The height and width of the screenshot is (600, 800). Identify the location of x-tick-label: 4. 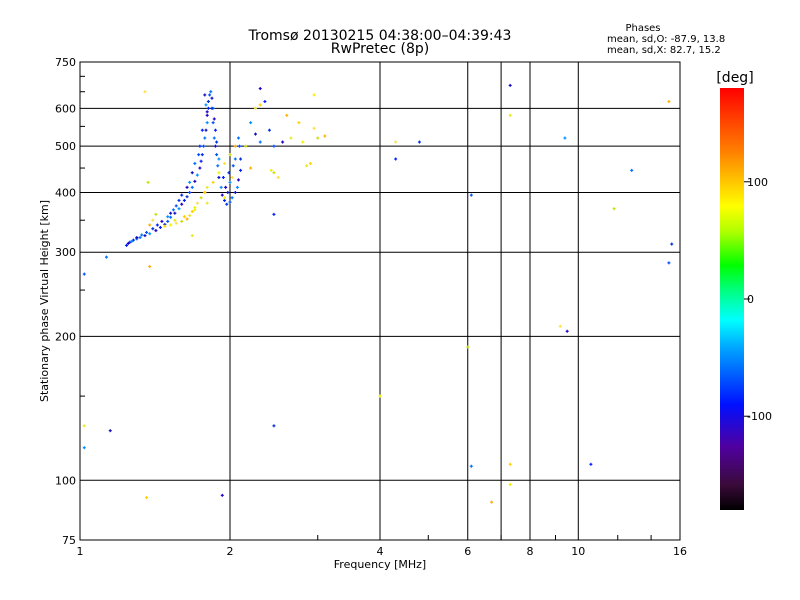
(380, 551).